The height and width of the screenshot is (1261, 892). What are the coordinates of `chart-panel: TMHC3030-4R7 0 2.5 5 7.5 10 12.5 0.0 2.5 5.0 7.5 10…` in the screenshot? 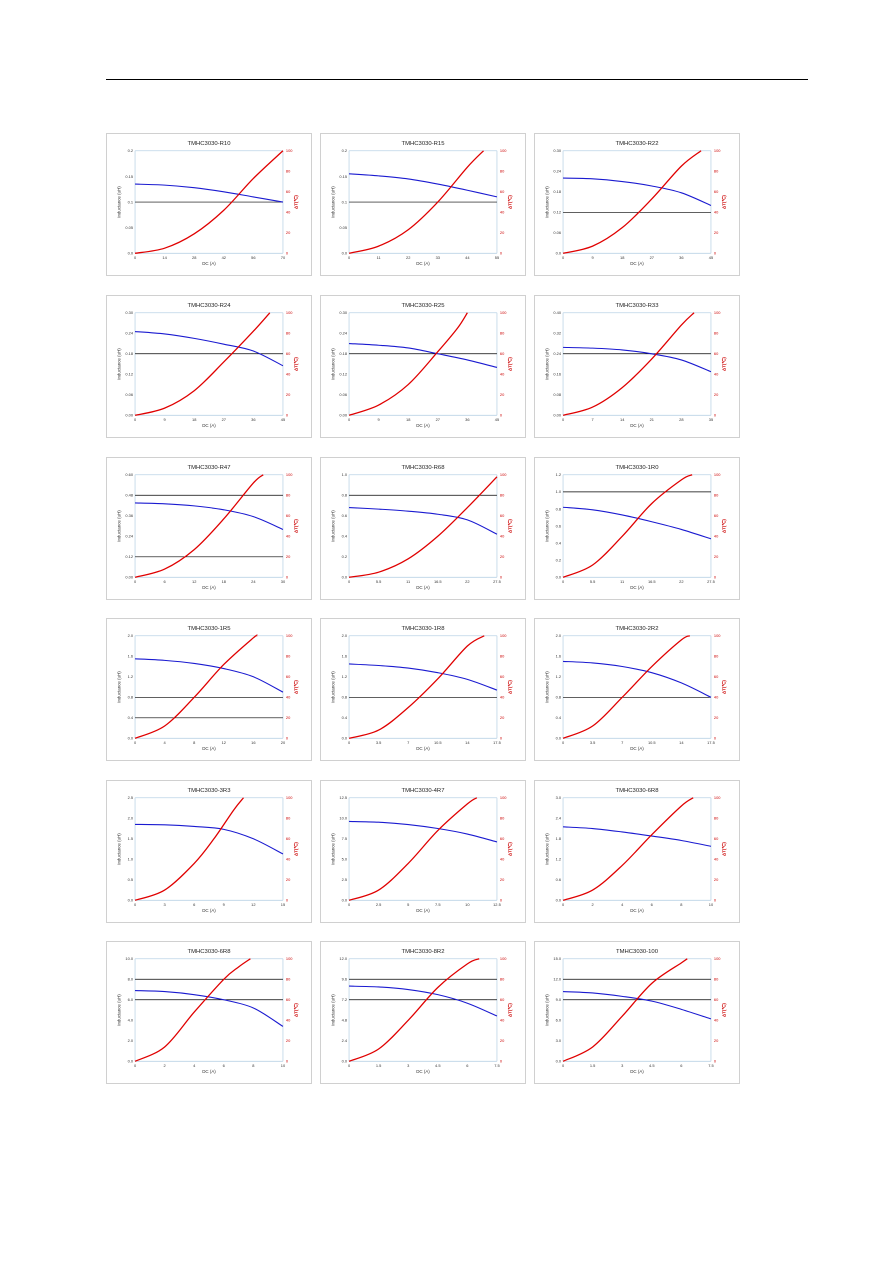 It's located at (423, 851).